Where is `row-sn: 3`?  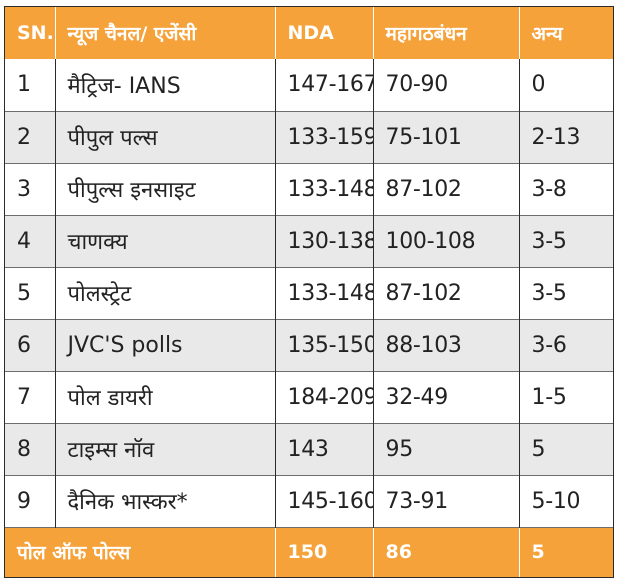 row-sn: 3 is located at coordinates (30, 189).